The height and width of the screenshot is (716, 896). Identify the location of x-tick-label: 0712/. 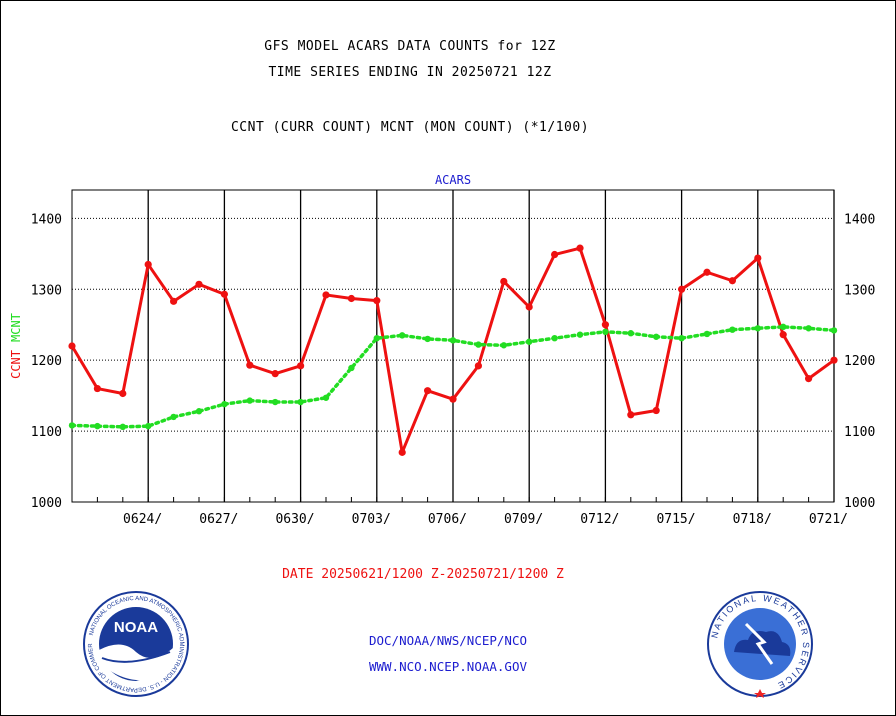
(599, 519).